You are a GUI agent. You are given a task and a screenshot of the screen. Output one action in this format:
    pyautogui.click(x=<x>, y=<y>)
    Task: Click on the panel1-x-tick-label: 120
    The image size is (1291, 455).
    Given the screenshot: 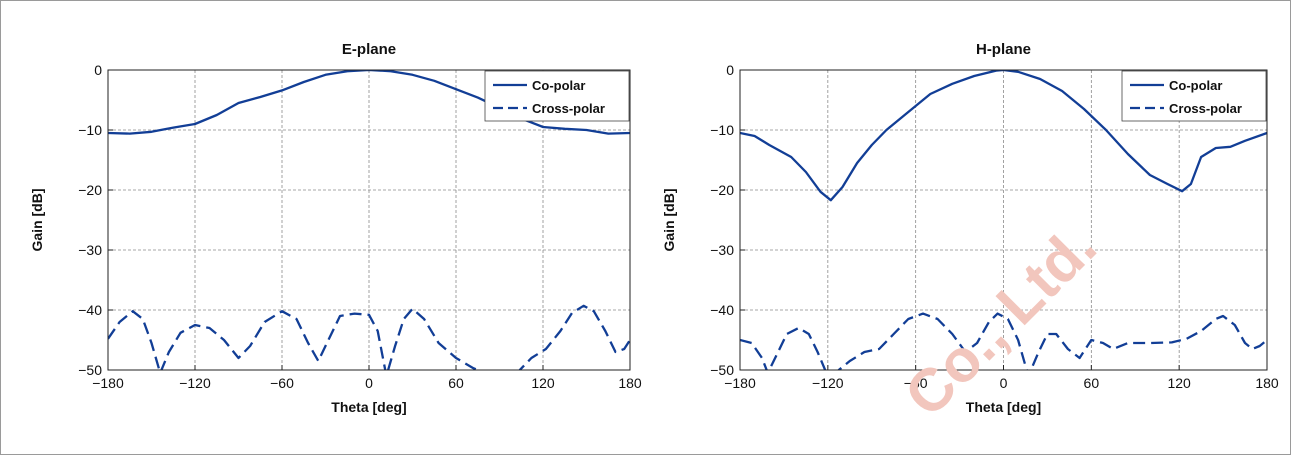 What is the action you would take?
    pyautogui.click(x=543, y=383)
    